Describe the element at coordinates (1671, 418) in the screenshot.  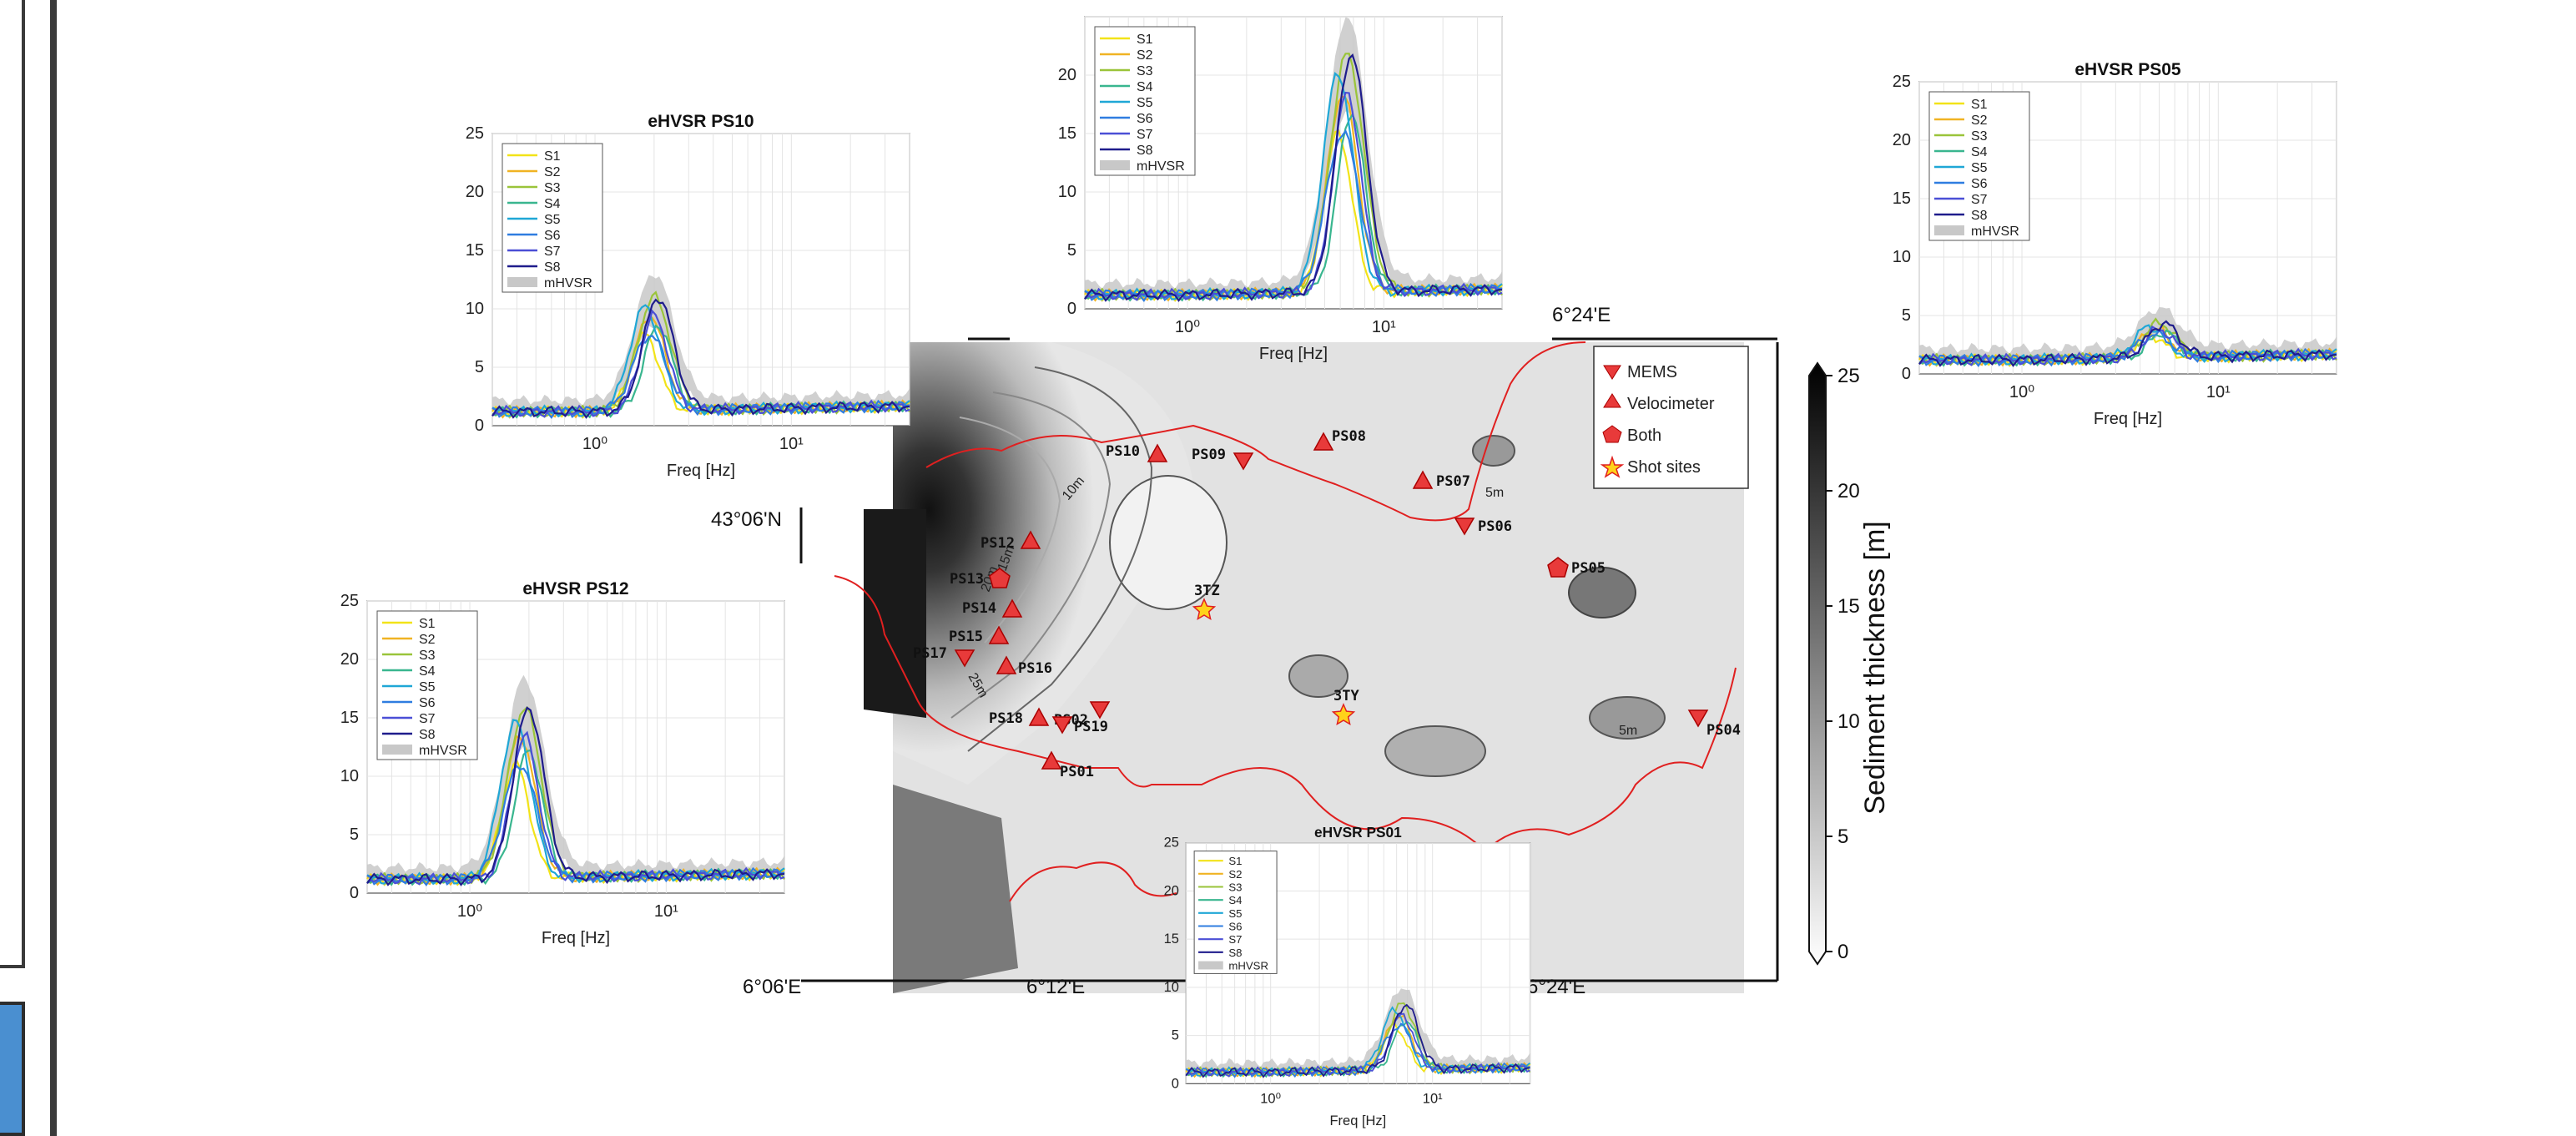
I see `map-legend: MEMS Velocimeter Both Shot sites` at that location.